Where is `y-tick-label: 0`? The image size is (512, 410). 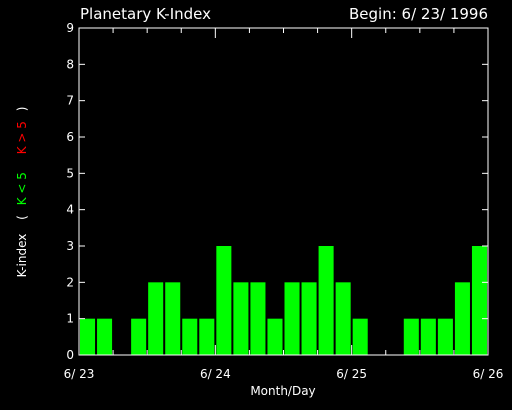
y-tick-label: 0 is located at coordinates (70, 355).